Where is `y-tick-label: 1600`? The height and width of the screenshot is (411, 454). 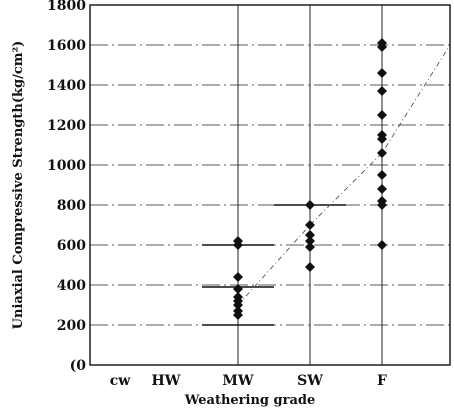 y-tick-label: 1600 is located at coordinates (66, 46).